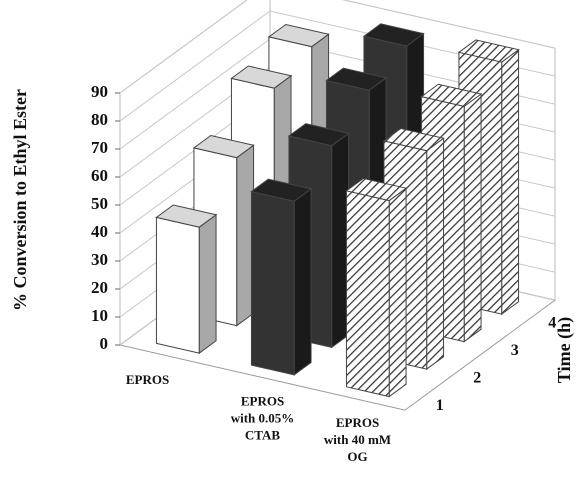 The image size is (582, 477). What do you see at coordinates (20, 200) in the screenshot?
I see `y-axis-title: % Conversion to Ethyl Ester` at bounding box center [20, 200].